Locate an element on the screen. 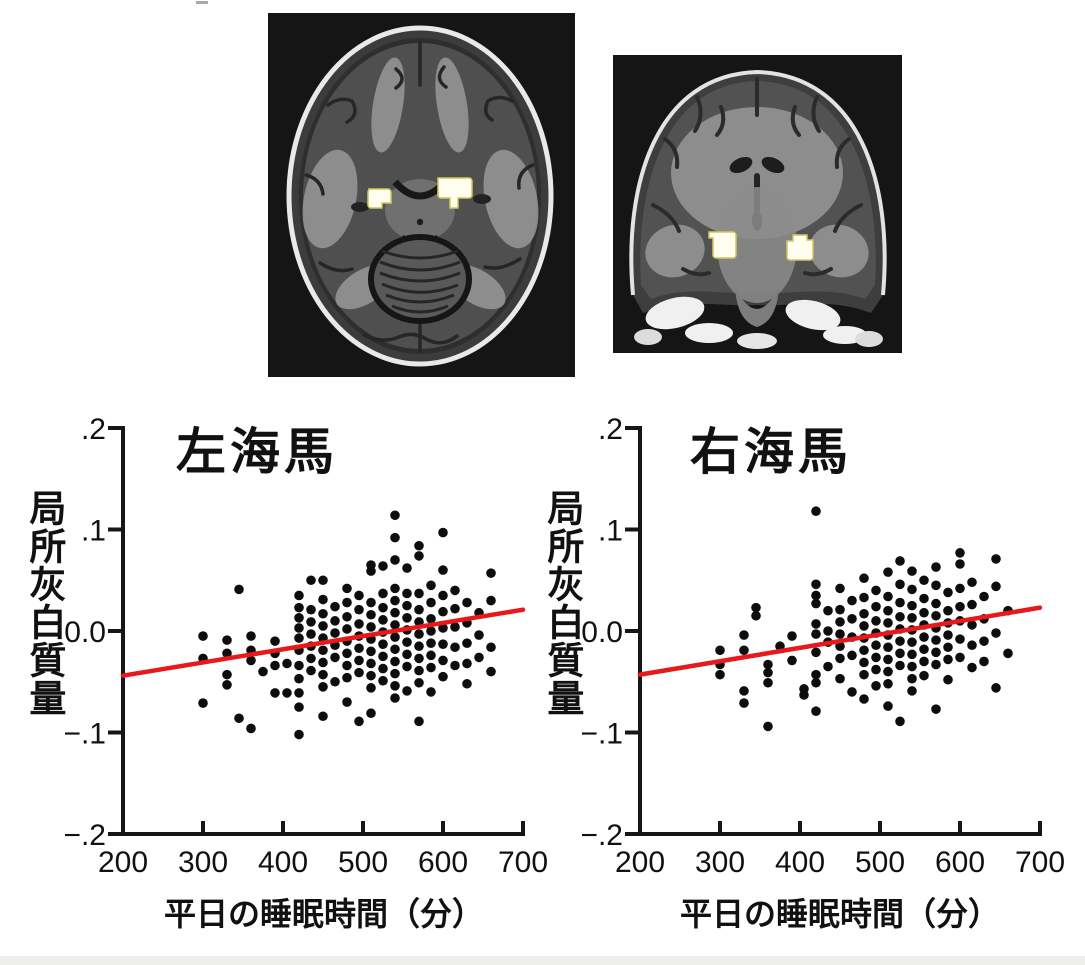 The height and width of the screenshot is (965, 1085). cerebellum is located at coordinates (420, 279).